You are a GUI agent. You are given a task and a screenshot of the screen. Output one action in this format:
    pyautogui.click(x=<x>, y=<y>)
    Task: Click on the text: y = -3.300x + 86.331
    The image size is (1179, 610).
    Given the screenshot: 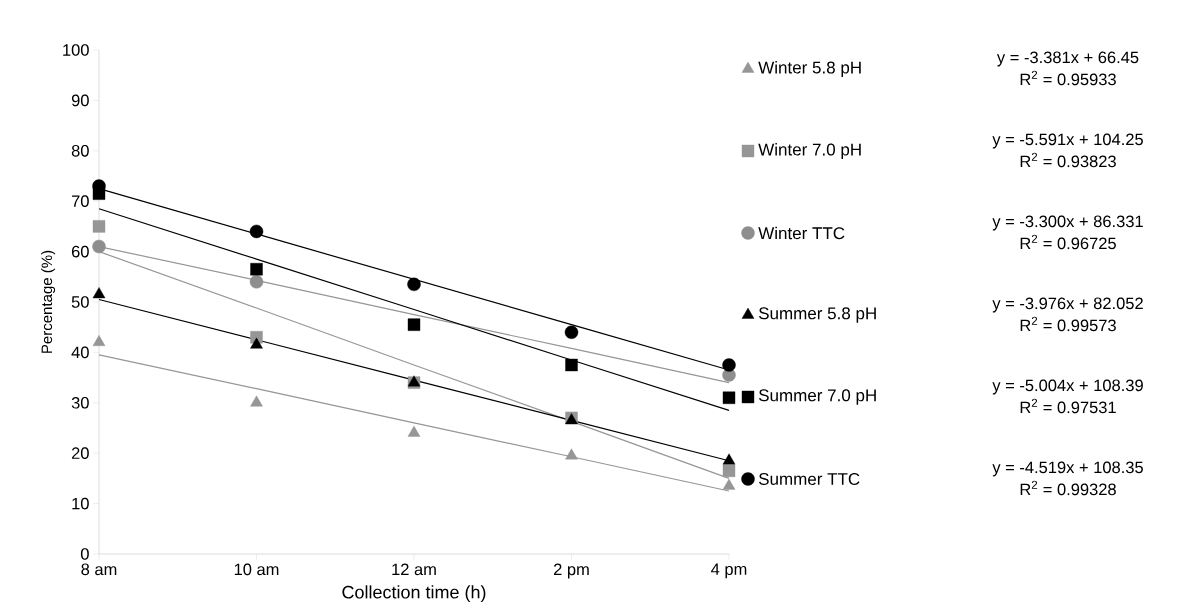 What is the action you would take?
    pyautogui.click(x=1067, y=223)
    